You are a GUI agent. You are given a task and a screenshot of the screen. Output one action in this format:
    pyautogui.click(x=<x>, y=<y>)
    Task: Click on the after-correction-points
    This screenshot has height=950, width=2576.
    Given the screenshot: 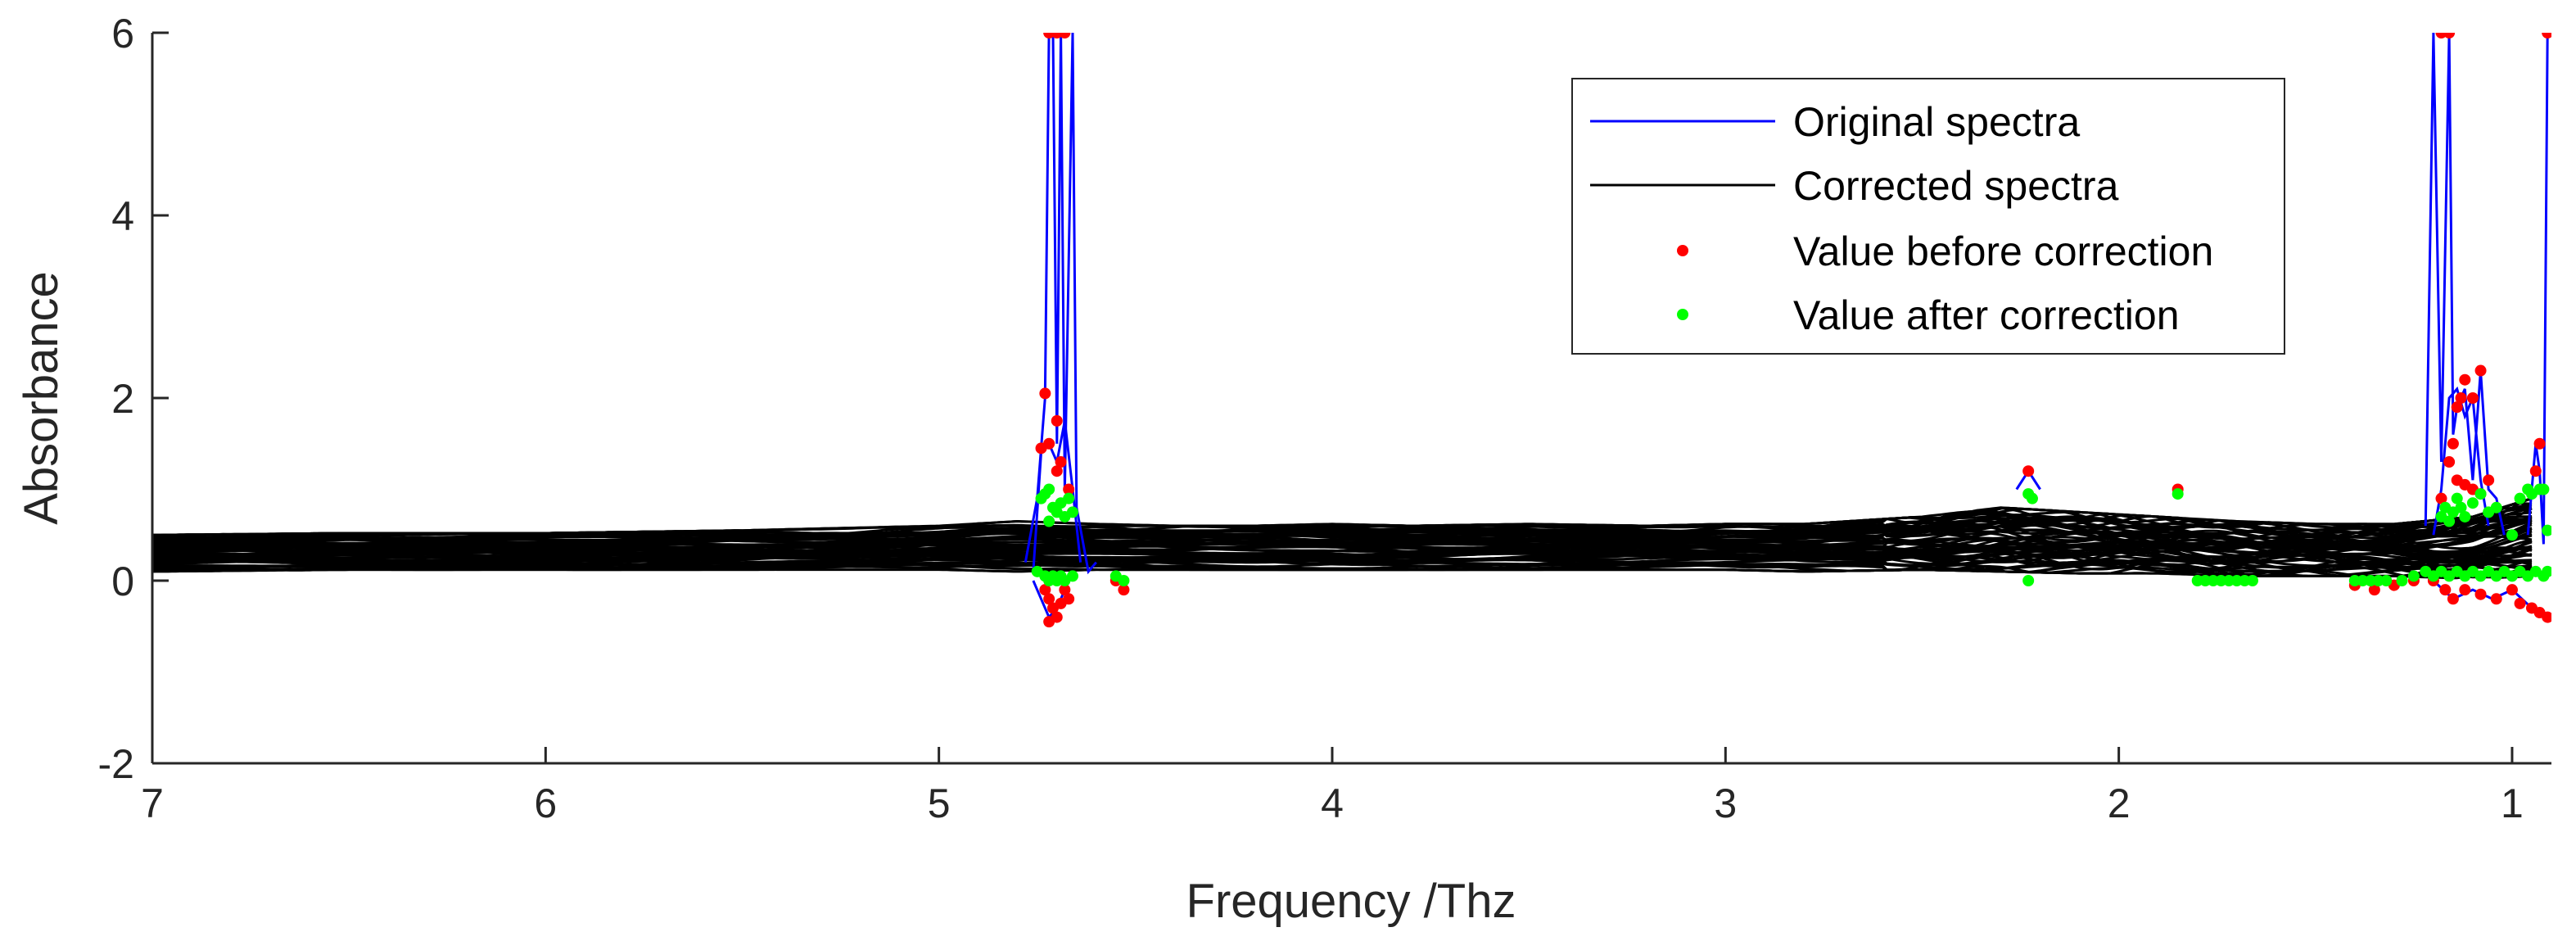 What is the action you would take?
    pyautogui.click(x=1791, y=535)
    